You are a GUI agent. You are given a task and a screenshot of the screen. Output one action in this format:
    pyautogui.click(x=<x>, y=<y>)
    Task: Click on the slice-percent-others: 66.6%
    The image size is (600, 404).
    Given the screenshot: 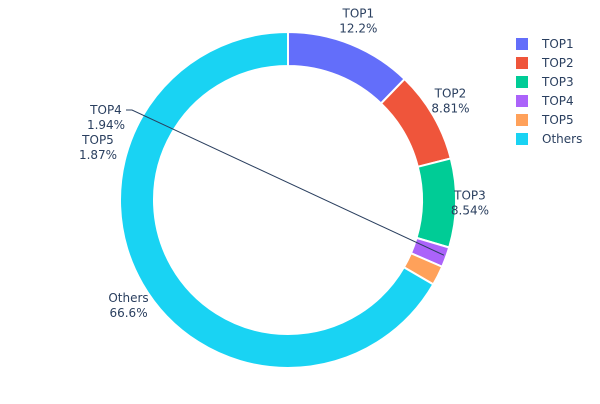 What is the action you would take?
    pyautogui.click(x=128, y=313)
    